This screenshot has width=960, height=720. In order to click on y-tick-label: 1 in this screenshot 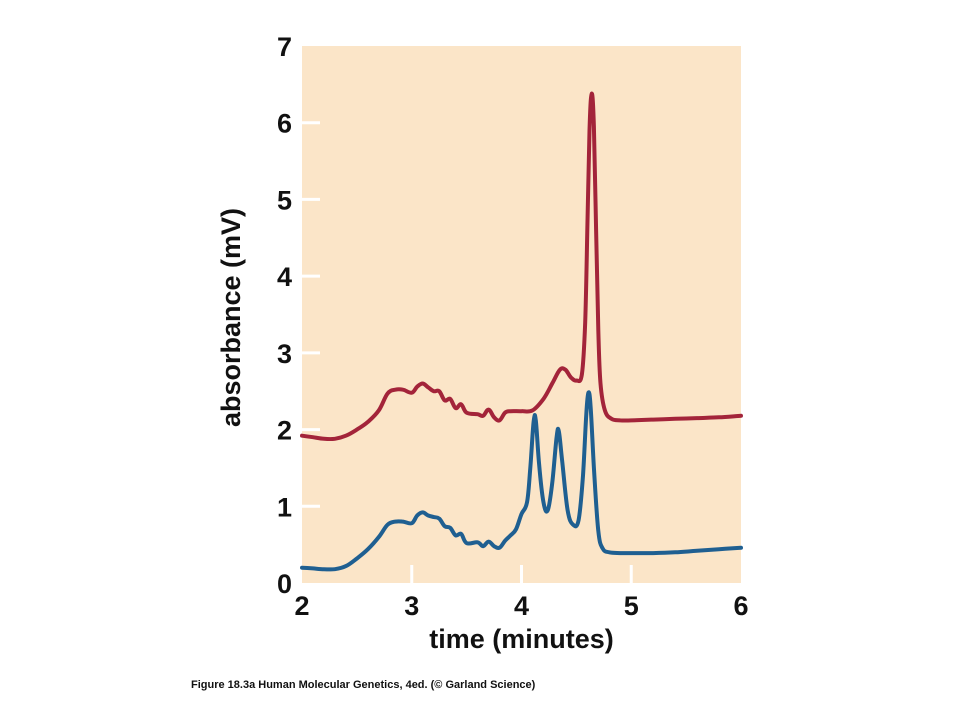, I will do `click(284, 507)`.